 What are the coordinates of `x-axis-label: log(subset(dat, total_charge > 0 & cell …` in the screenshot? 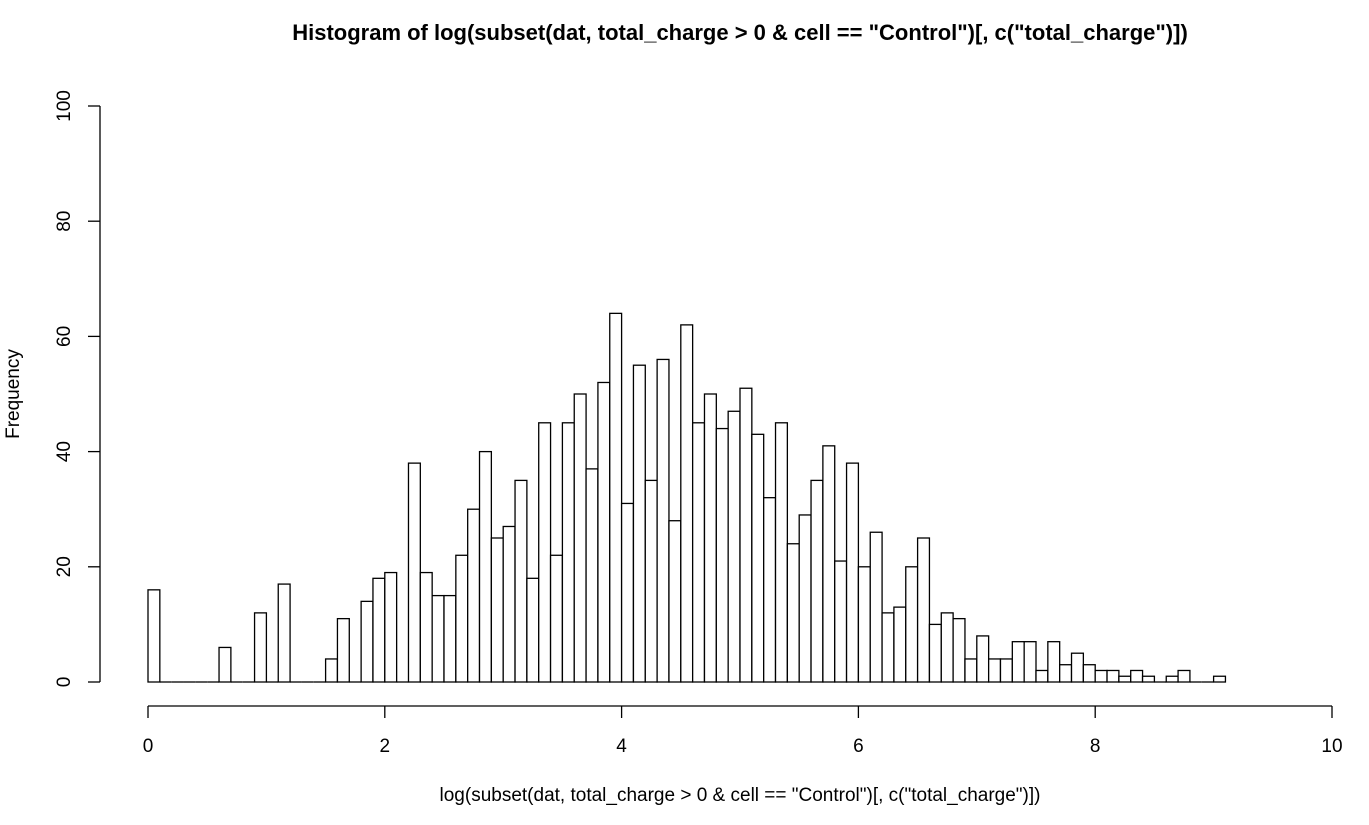 It's located at (740, 795).